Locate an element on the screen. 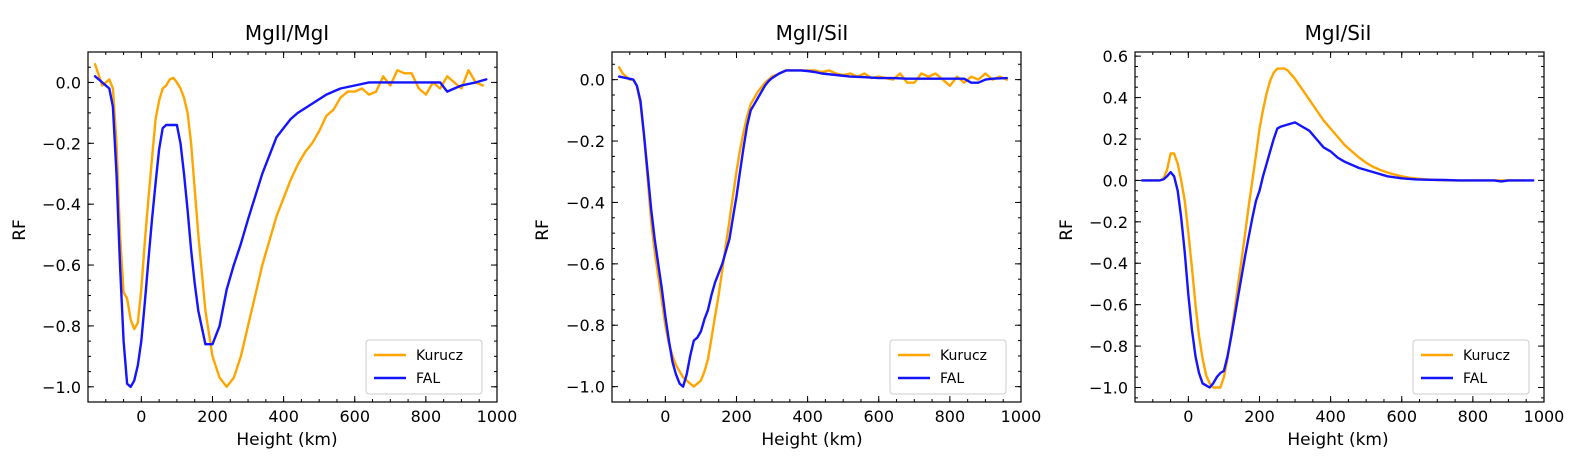 Image resolution: width=1577 pixels, height=470 pixels. y-tick-label: 0.6 is located at coordinates (1115, 56).